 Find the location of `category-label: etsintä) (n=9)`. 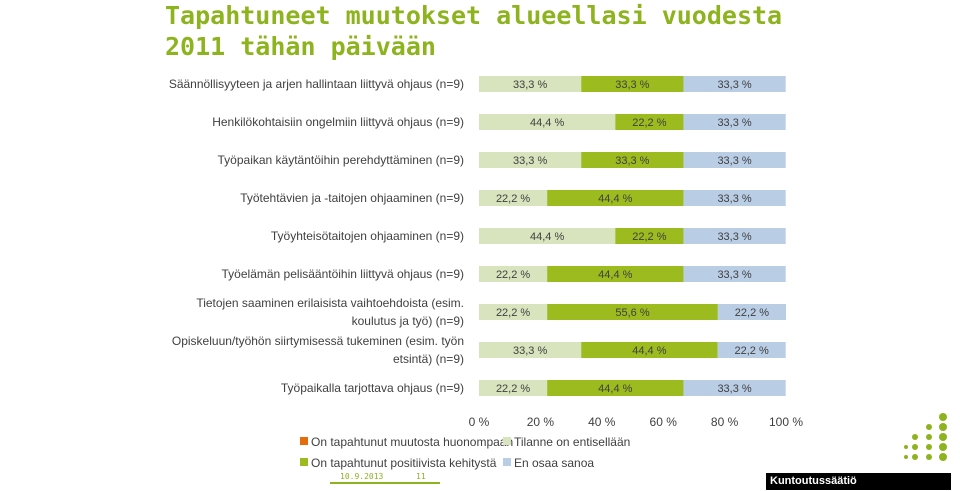

category-label: etsintä) (n=9) is located at coordinates (428, 359).